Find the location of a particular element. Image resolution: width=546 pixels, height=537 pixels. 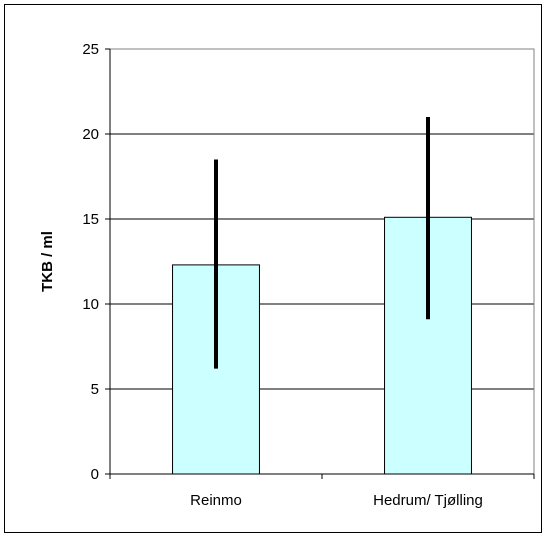

x-tick-labels: Reinmo Hedrum/ Tjølling is located at coordinates (336, 500).